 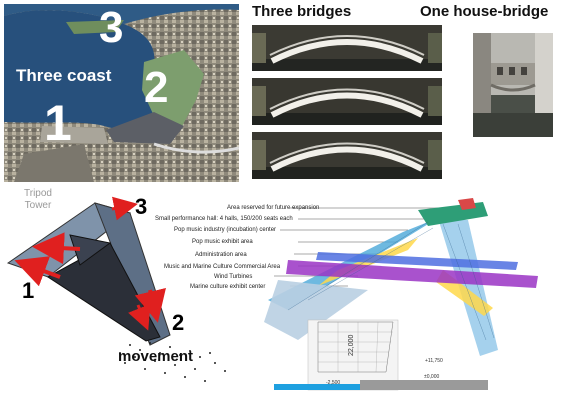 What do you see at coordinates (156, 87) in the screenshot?
I see `aerial-zone-2-label: 2` at bounding box center [156, 87].